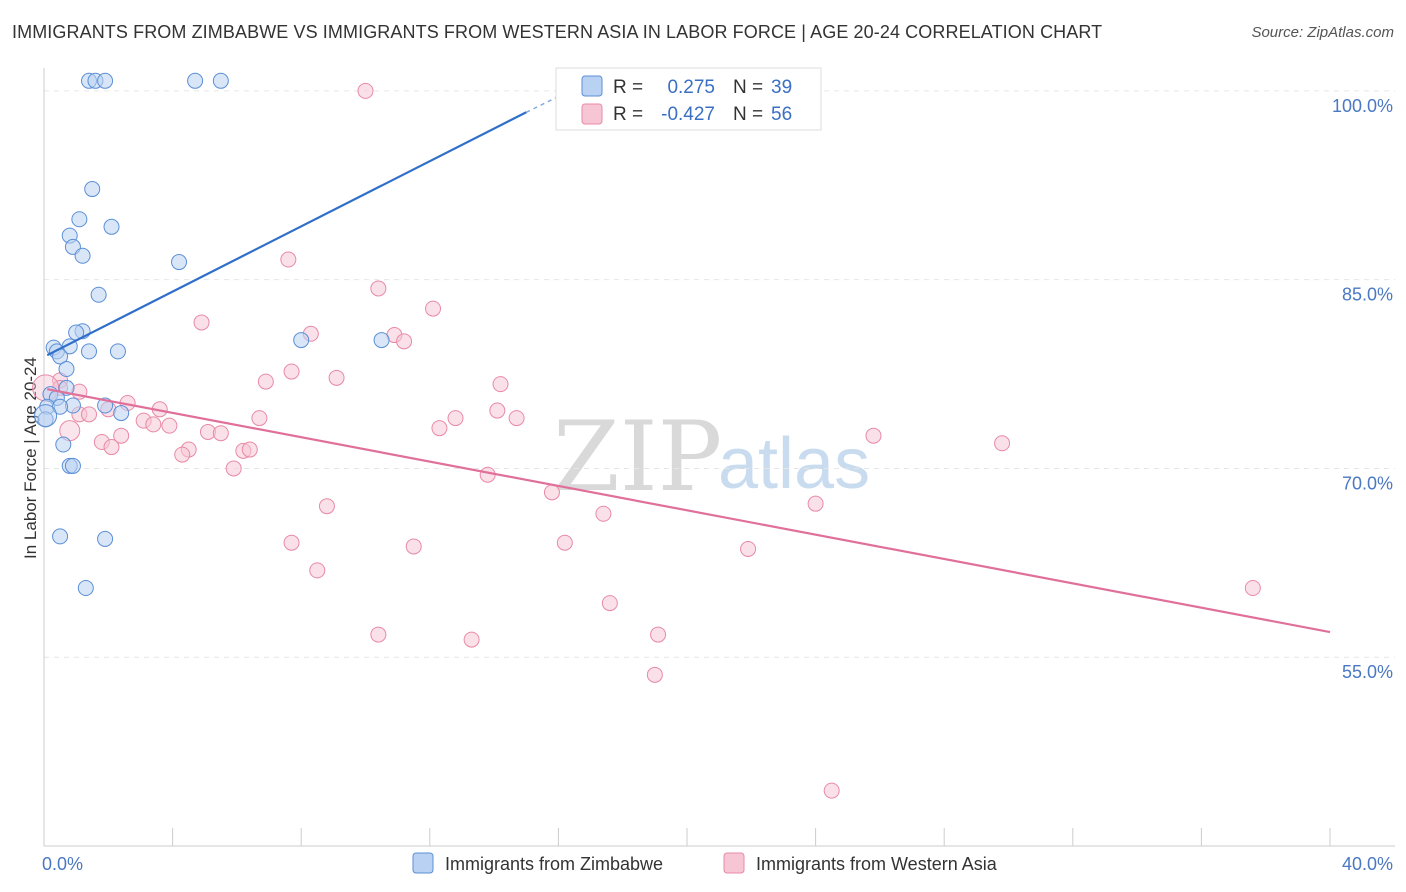 This screenshot has height=892, width=1406. What do you see at coordinates (1322, 32) in the screenshot?
I see `source-credit: Source: ZipAtlas.com` at bounding box center [1322, 32].